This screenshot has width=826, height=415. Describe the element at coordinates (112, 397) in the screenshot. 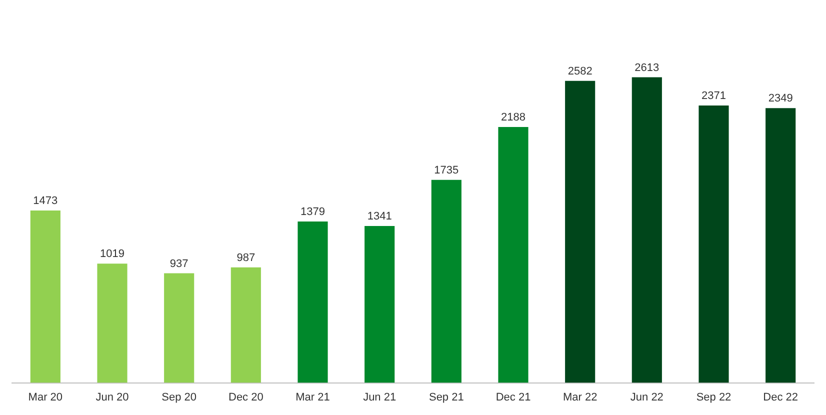

I see `x-tick-label: Jun 20` at that location.